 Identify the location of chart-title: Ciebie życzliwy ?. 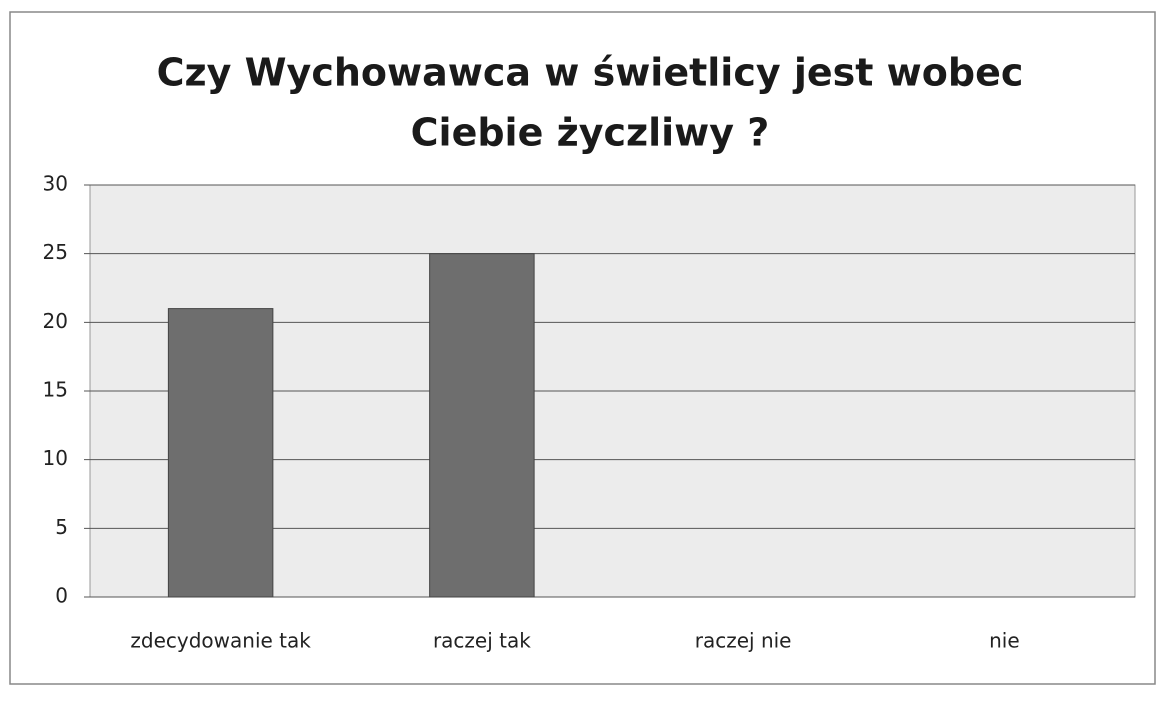
(590, 133).